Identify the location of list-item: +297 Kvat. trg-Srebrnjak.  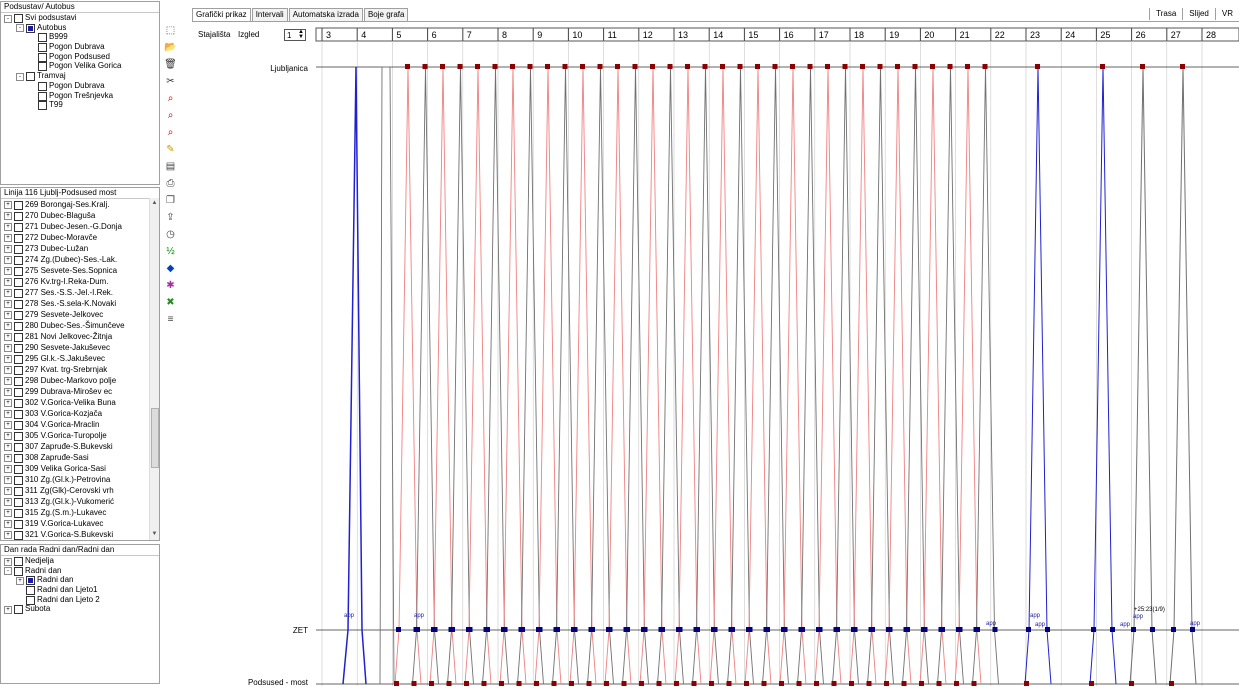
(80, 369).